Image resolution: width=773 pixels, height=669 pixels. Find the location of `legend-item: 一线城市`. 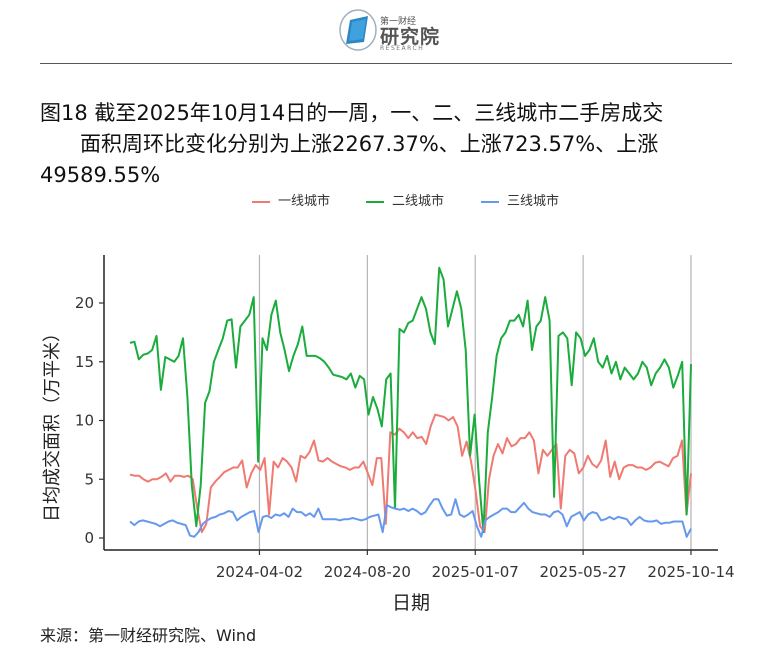

legend-item: 一线城市 is located at coordinates (291, 199).